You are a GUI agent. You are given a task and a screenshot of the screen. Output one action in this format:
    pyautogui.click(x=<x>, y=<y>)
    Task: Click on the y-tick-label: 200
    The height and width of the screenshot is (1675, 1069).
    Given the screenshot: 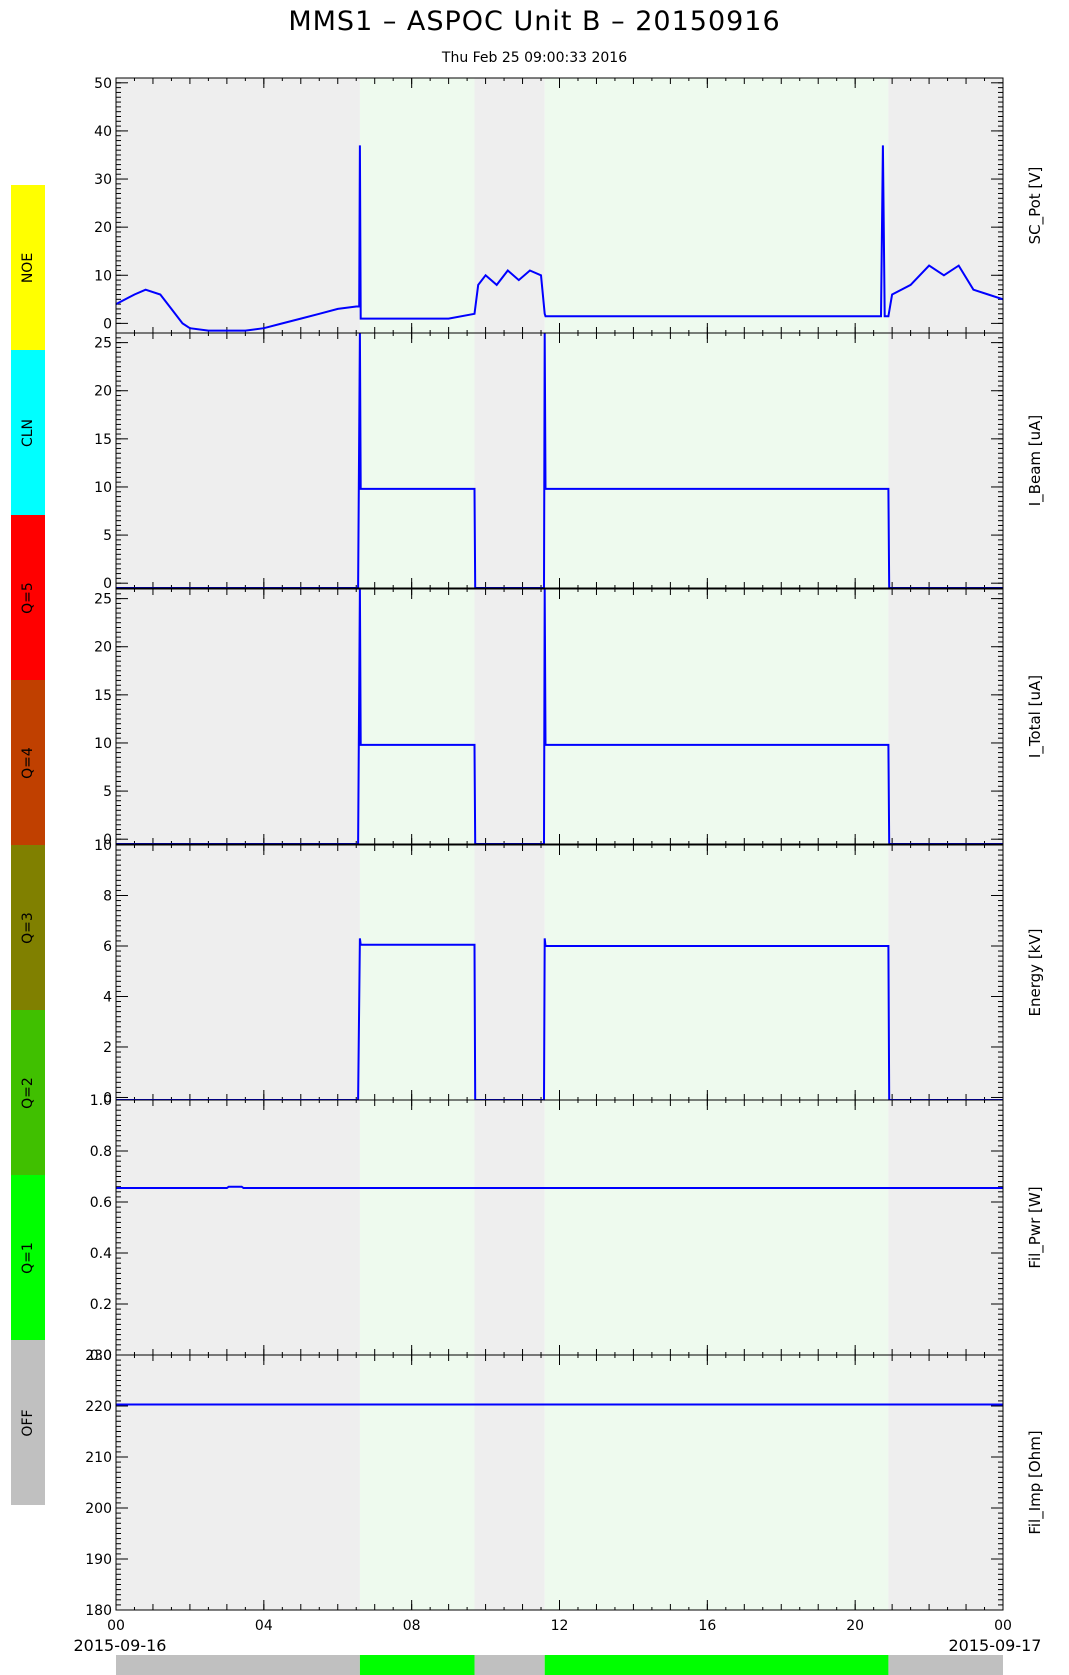 What is the action you would take?
    pyautogui.click(x=98, y=1509)
    